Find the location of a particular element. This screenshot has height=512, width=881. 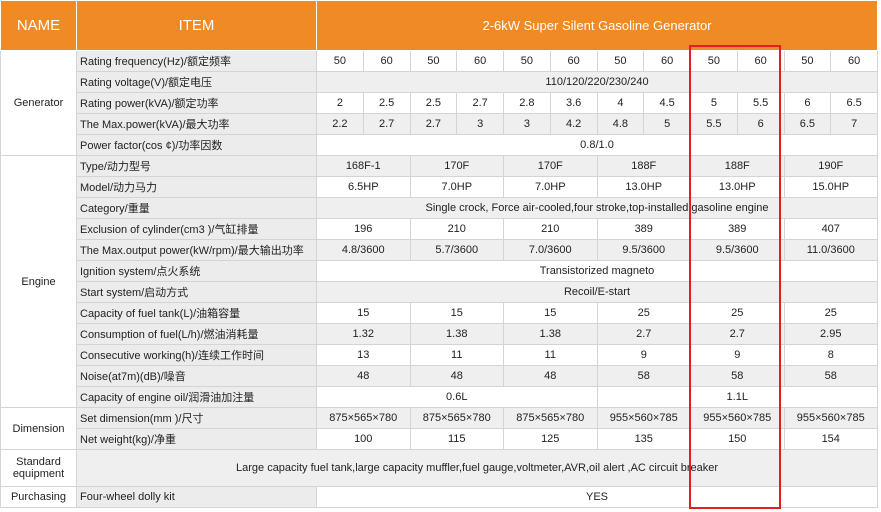

item-label: Consumption of fuel(L/h)/燃油消耗量 is located at coordinates (196, 334).